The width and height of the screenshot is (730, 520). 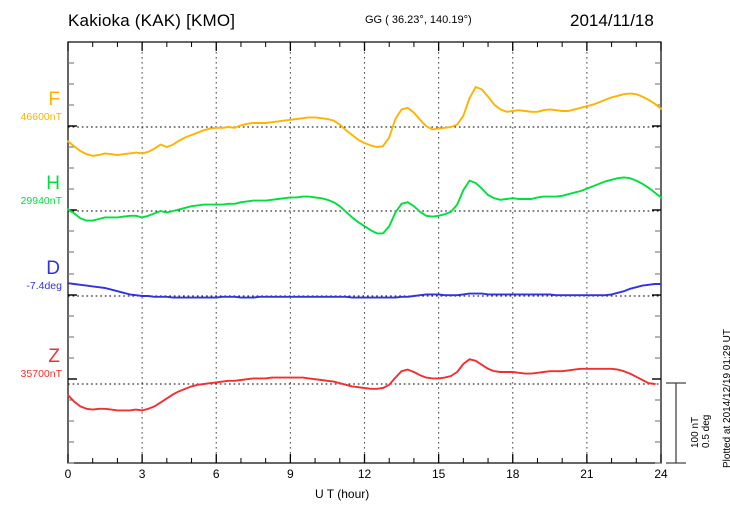 What do you see at coordinates (41, 374) in the screenshot?
I see `component-baseline-z: 35700nT` at bounding box center [41, 374].